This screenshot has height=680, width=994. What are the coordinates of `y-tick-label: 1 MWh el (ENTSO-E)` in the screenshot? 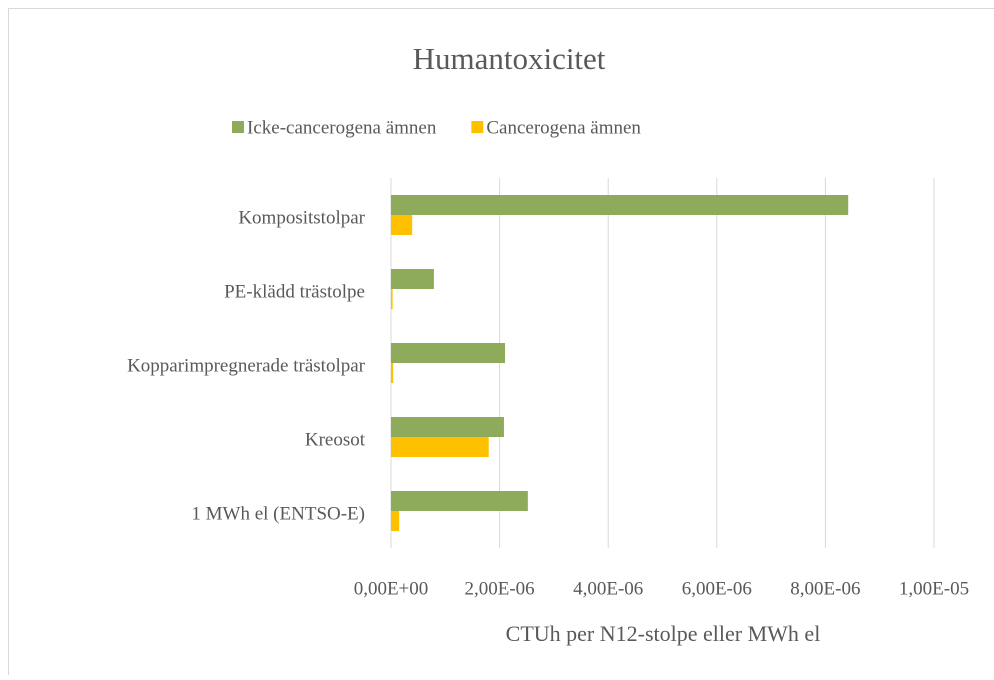 It's located at (278, 513).